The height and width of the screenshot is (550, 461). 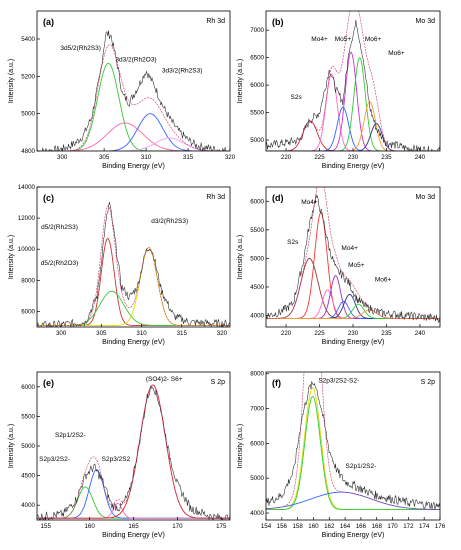 I want to click on y-tick-label: 12000, so click(x=27, y=218).